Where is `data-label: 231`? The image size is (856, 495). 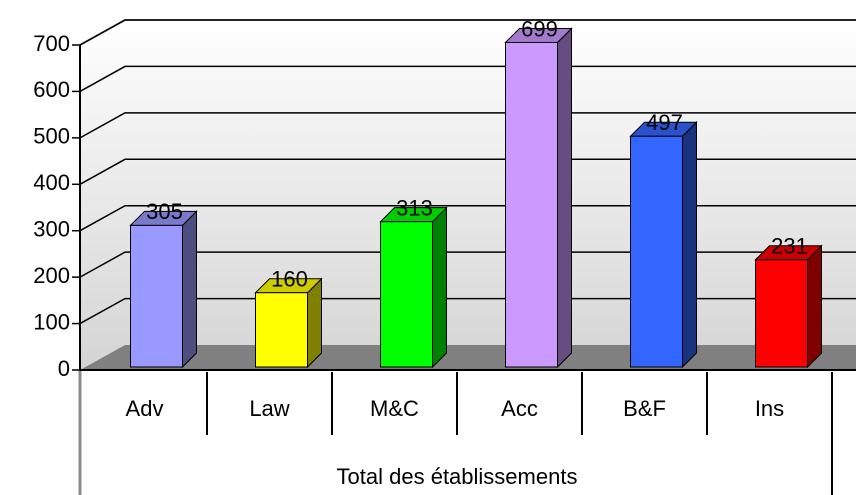
data-label: 231 is located at coordinates (789, 246).